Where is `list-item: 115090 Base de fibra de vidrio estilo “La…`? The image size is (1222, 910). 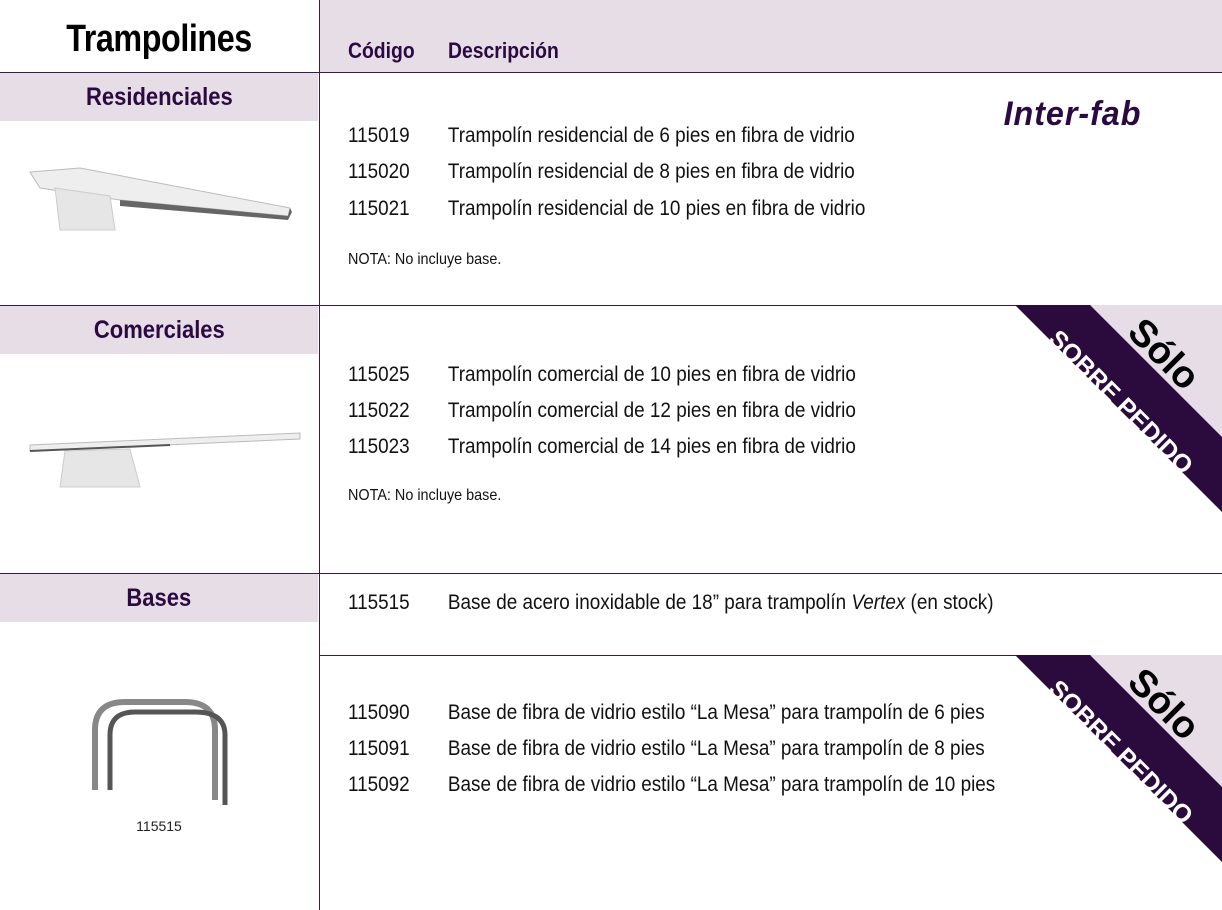
list-item: 115090 Base de fibra de vidrio estilo “La… is located at coordinates (666, 712).